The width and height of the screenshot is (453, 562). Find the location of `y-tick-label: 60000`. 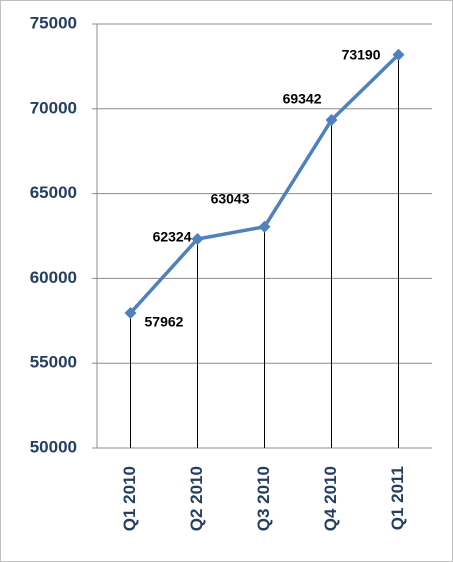

y-tick-label: 60000 is located at coordinates (53, 277).